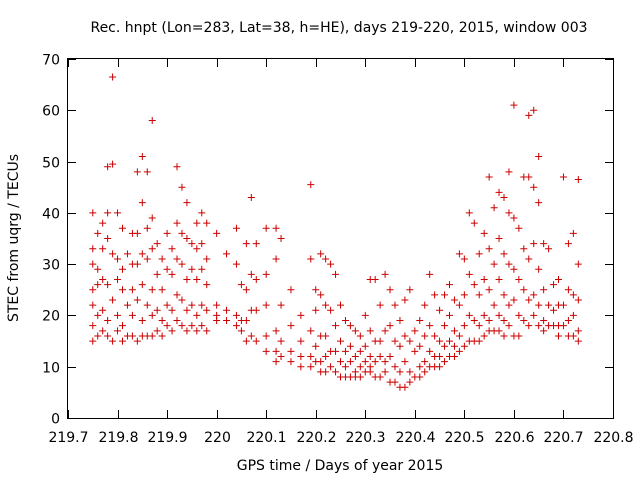 Image resolution: width=640 pixels, height=480 pixels. I want to click on x-tick-label: 220.4, so click(415, 438).